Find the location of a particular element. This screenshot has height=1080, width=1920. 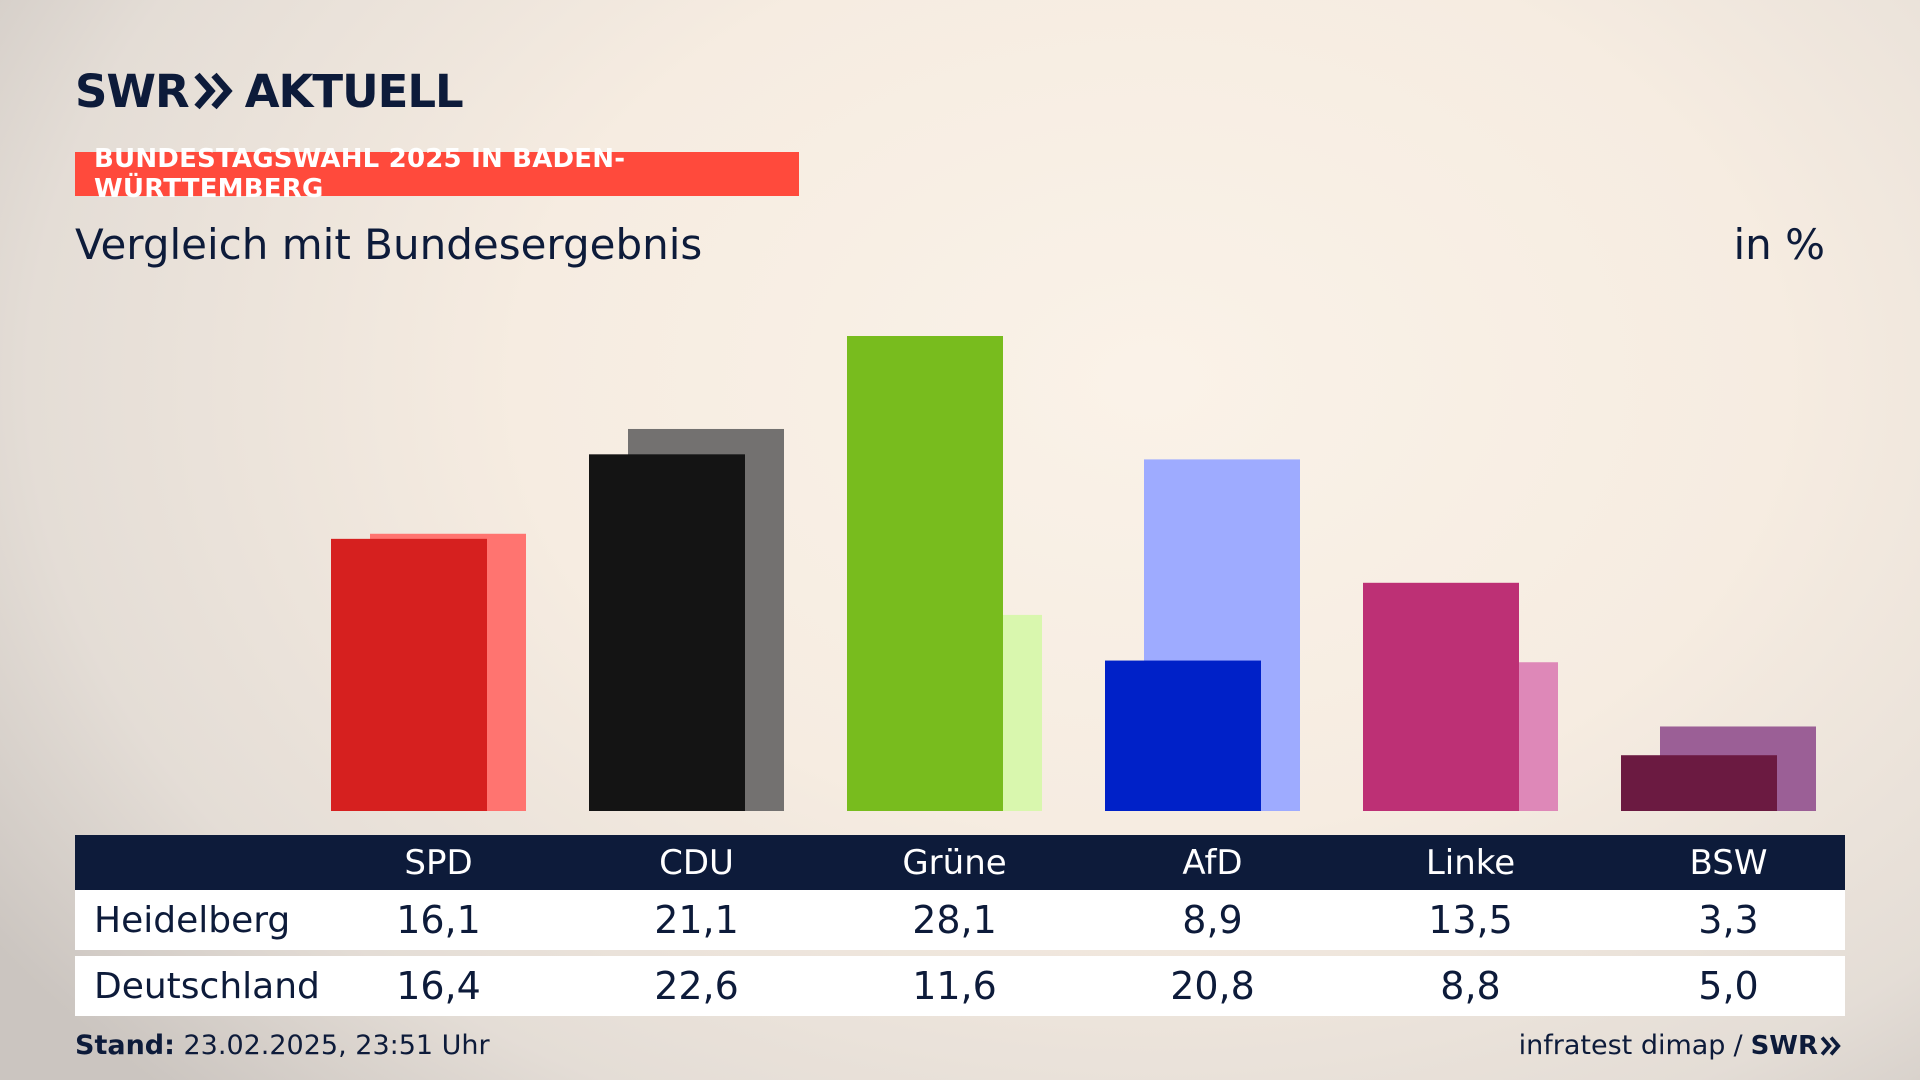

chart-subtitle: Vergleich mit Bundesergebnis is located at coordinates (389, 244).